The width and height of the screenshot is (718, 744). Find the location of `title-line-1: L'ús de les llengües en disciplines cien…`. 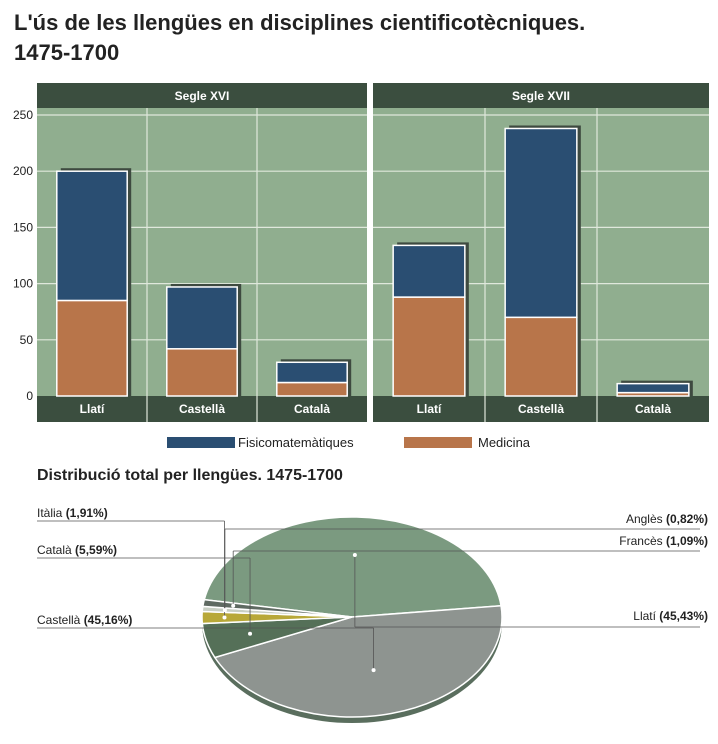

title-line-1: L'ús de les llengües en disciplines cien… is located at coordinates (300, 22).